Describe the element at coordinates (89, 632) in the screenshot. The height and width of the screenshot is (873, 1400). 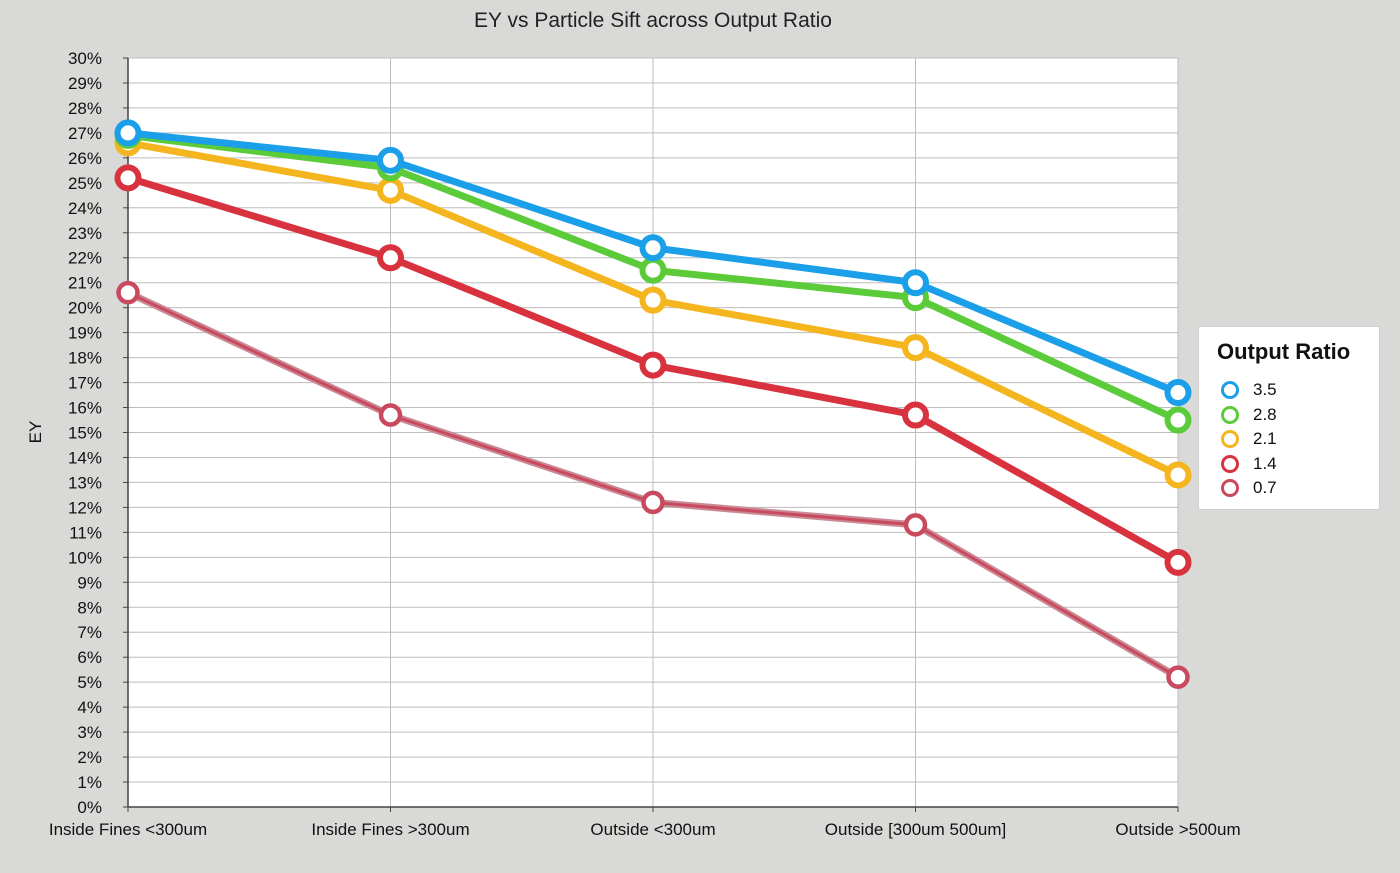
I see `y-tick-label: 7%` at that location.